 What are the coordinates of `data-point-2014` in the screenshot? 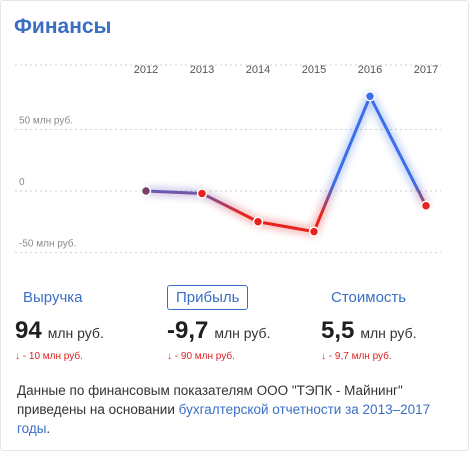 It's located at (258, 221).